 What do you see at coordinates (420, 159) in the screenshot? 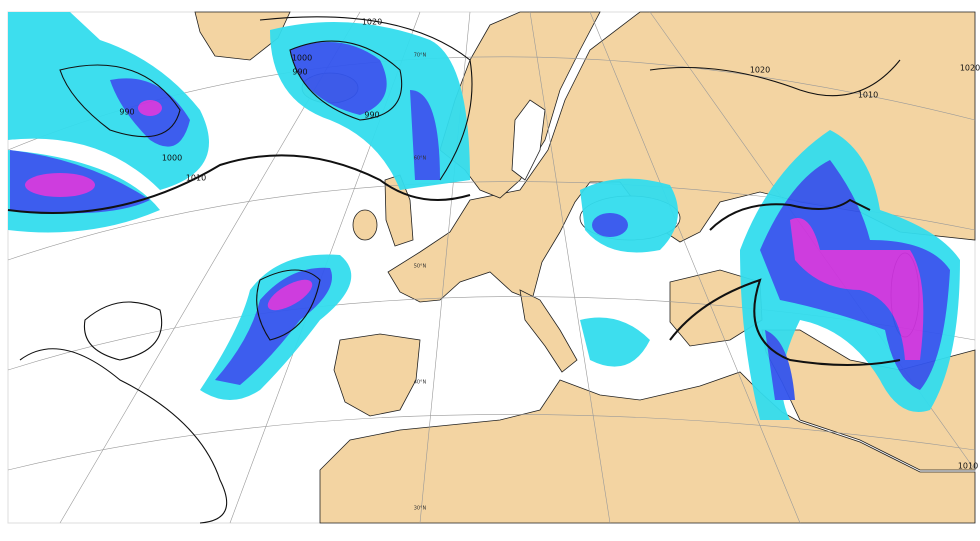
I see `latitude-label: 60°N` at bounding box center [420, 159].